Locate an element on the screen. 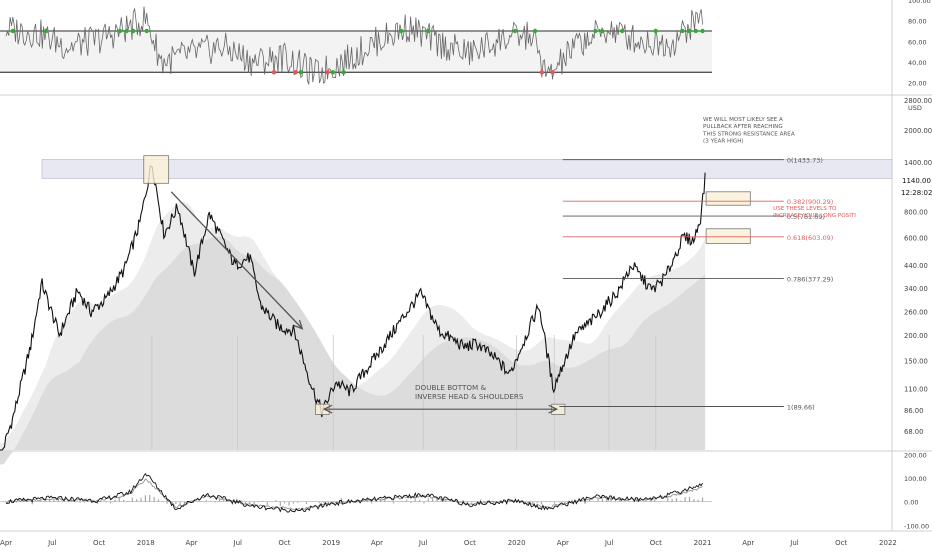  price-tick-label: 2000.00 is located at coordinates (918, 131).